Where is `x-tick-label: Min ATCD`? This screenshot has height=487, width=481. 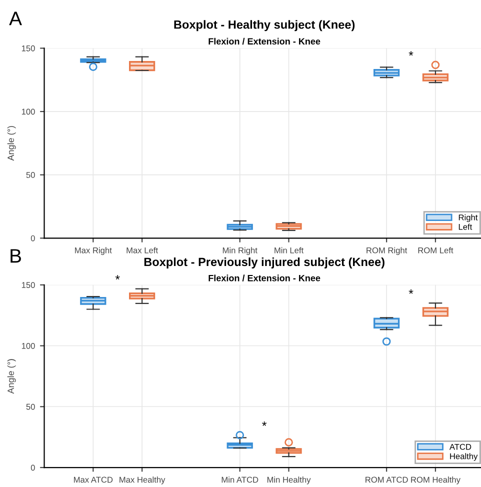 x-tick-label: Min ATCD is located at coordinates (240, 479).